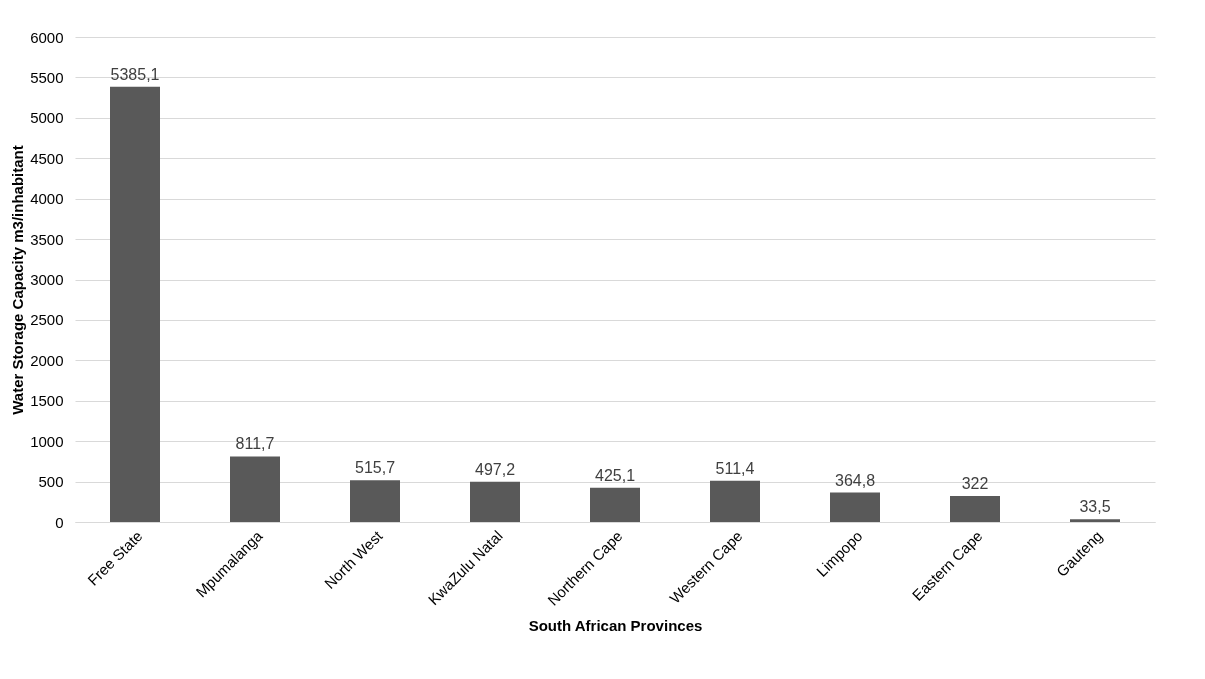  What do you see at coordinates (375, 468) in the screenshot?
I see `data-label: 515,7` at bounding box center [375, 468].